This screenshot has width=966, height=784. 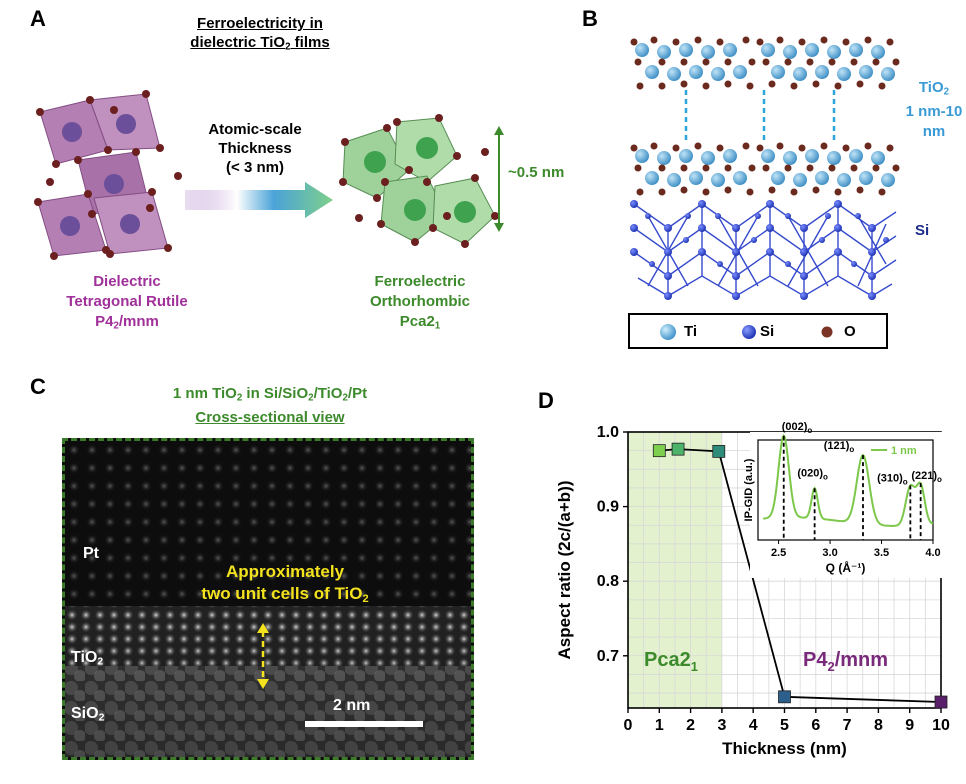 I want to click on atom-legend: Ti Si O, so click(x=758, y=331).